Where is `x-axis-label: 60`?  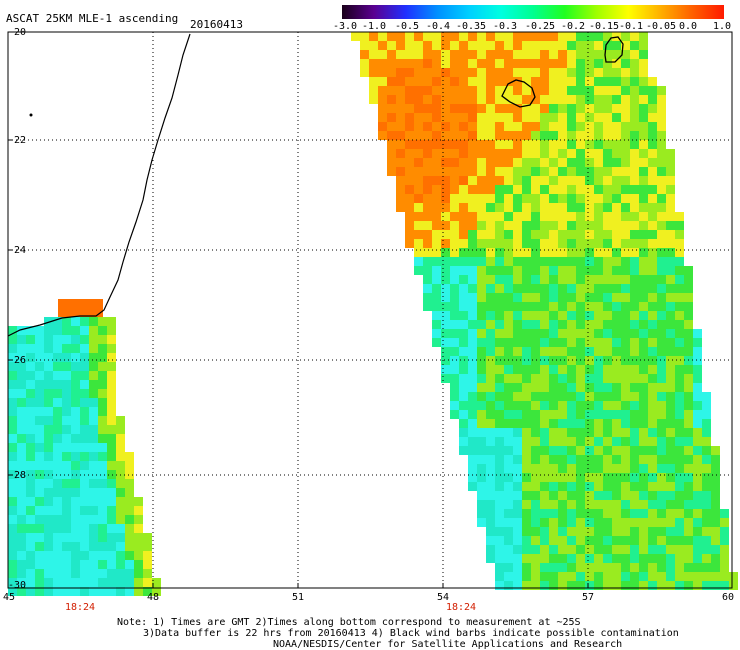
x-axis-label: 60 is located at coordinates (728, 597).